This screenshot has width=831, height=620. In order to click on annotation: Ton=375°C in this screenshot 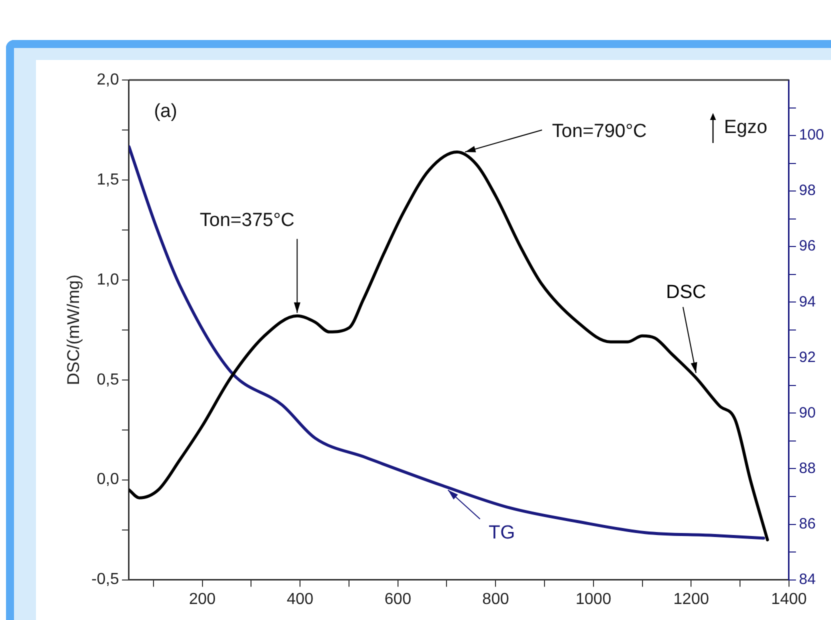, I will do `click(247, 221)`.